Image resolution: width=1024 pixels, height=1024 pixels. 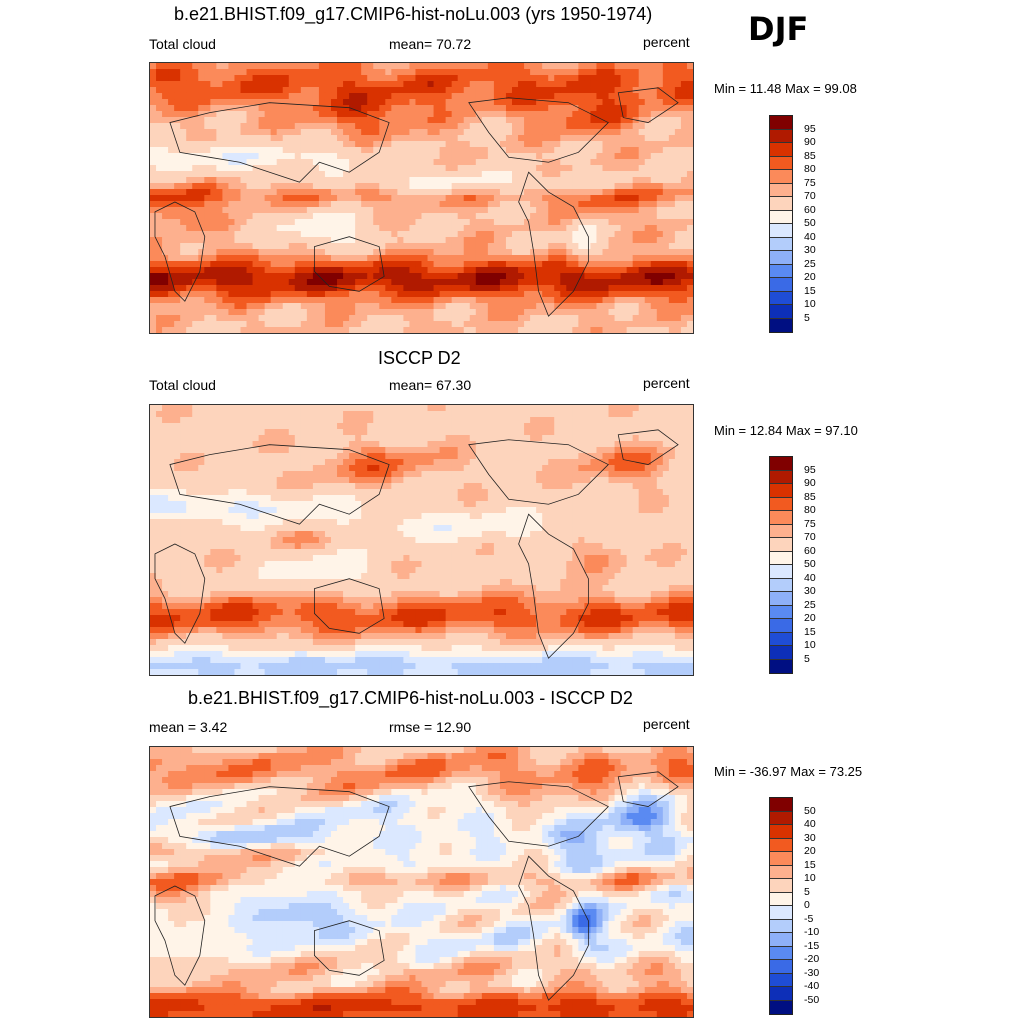 I want to click on panel-3-minmax: Min = -36.97 Max = 73.25, so click(x=788, y=771).